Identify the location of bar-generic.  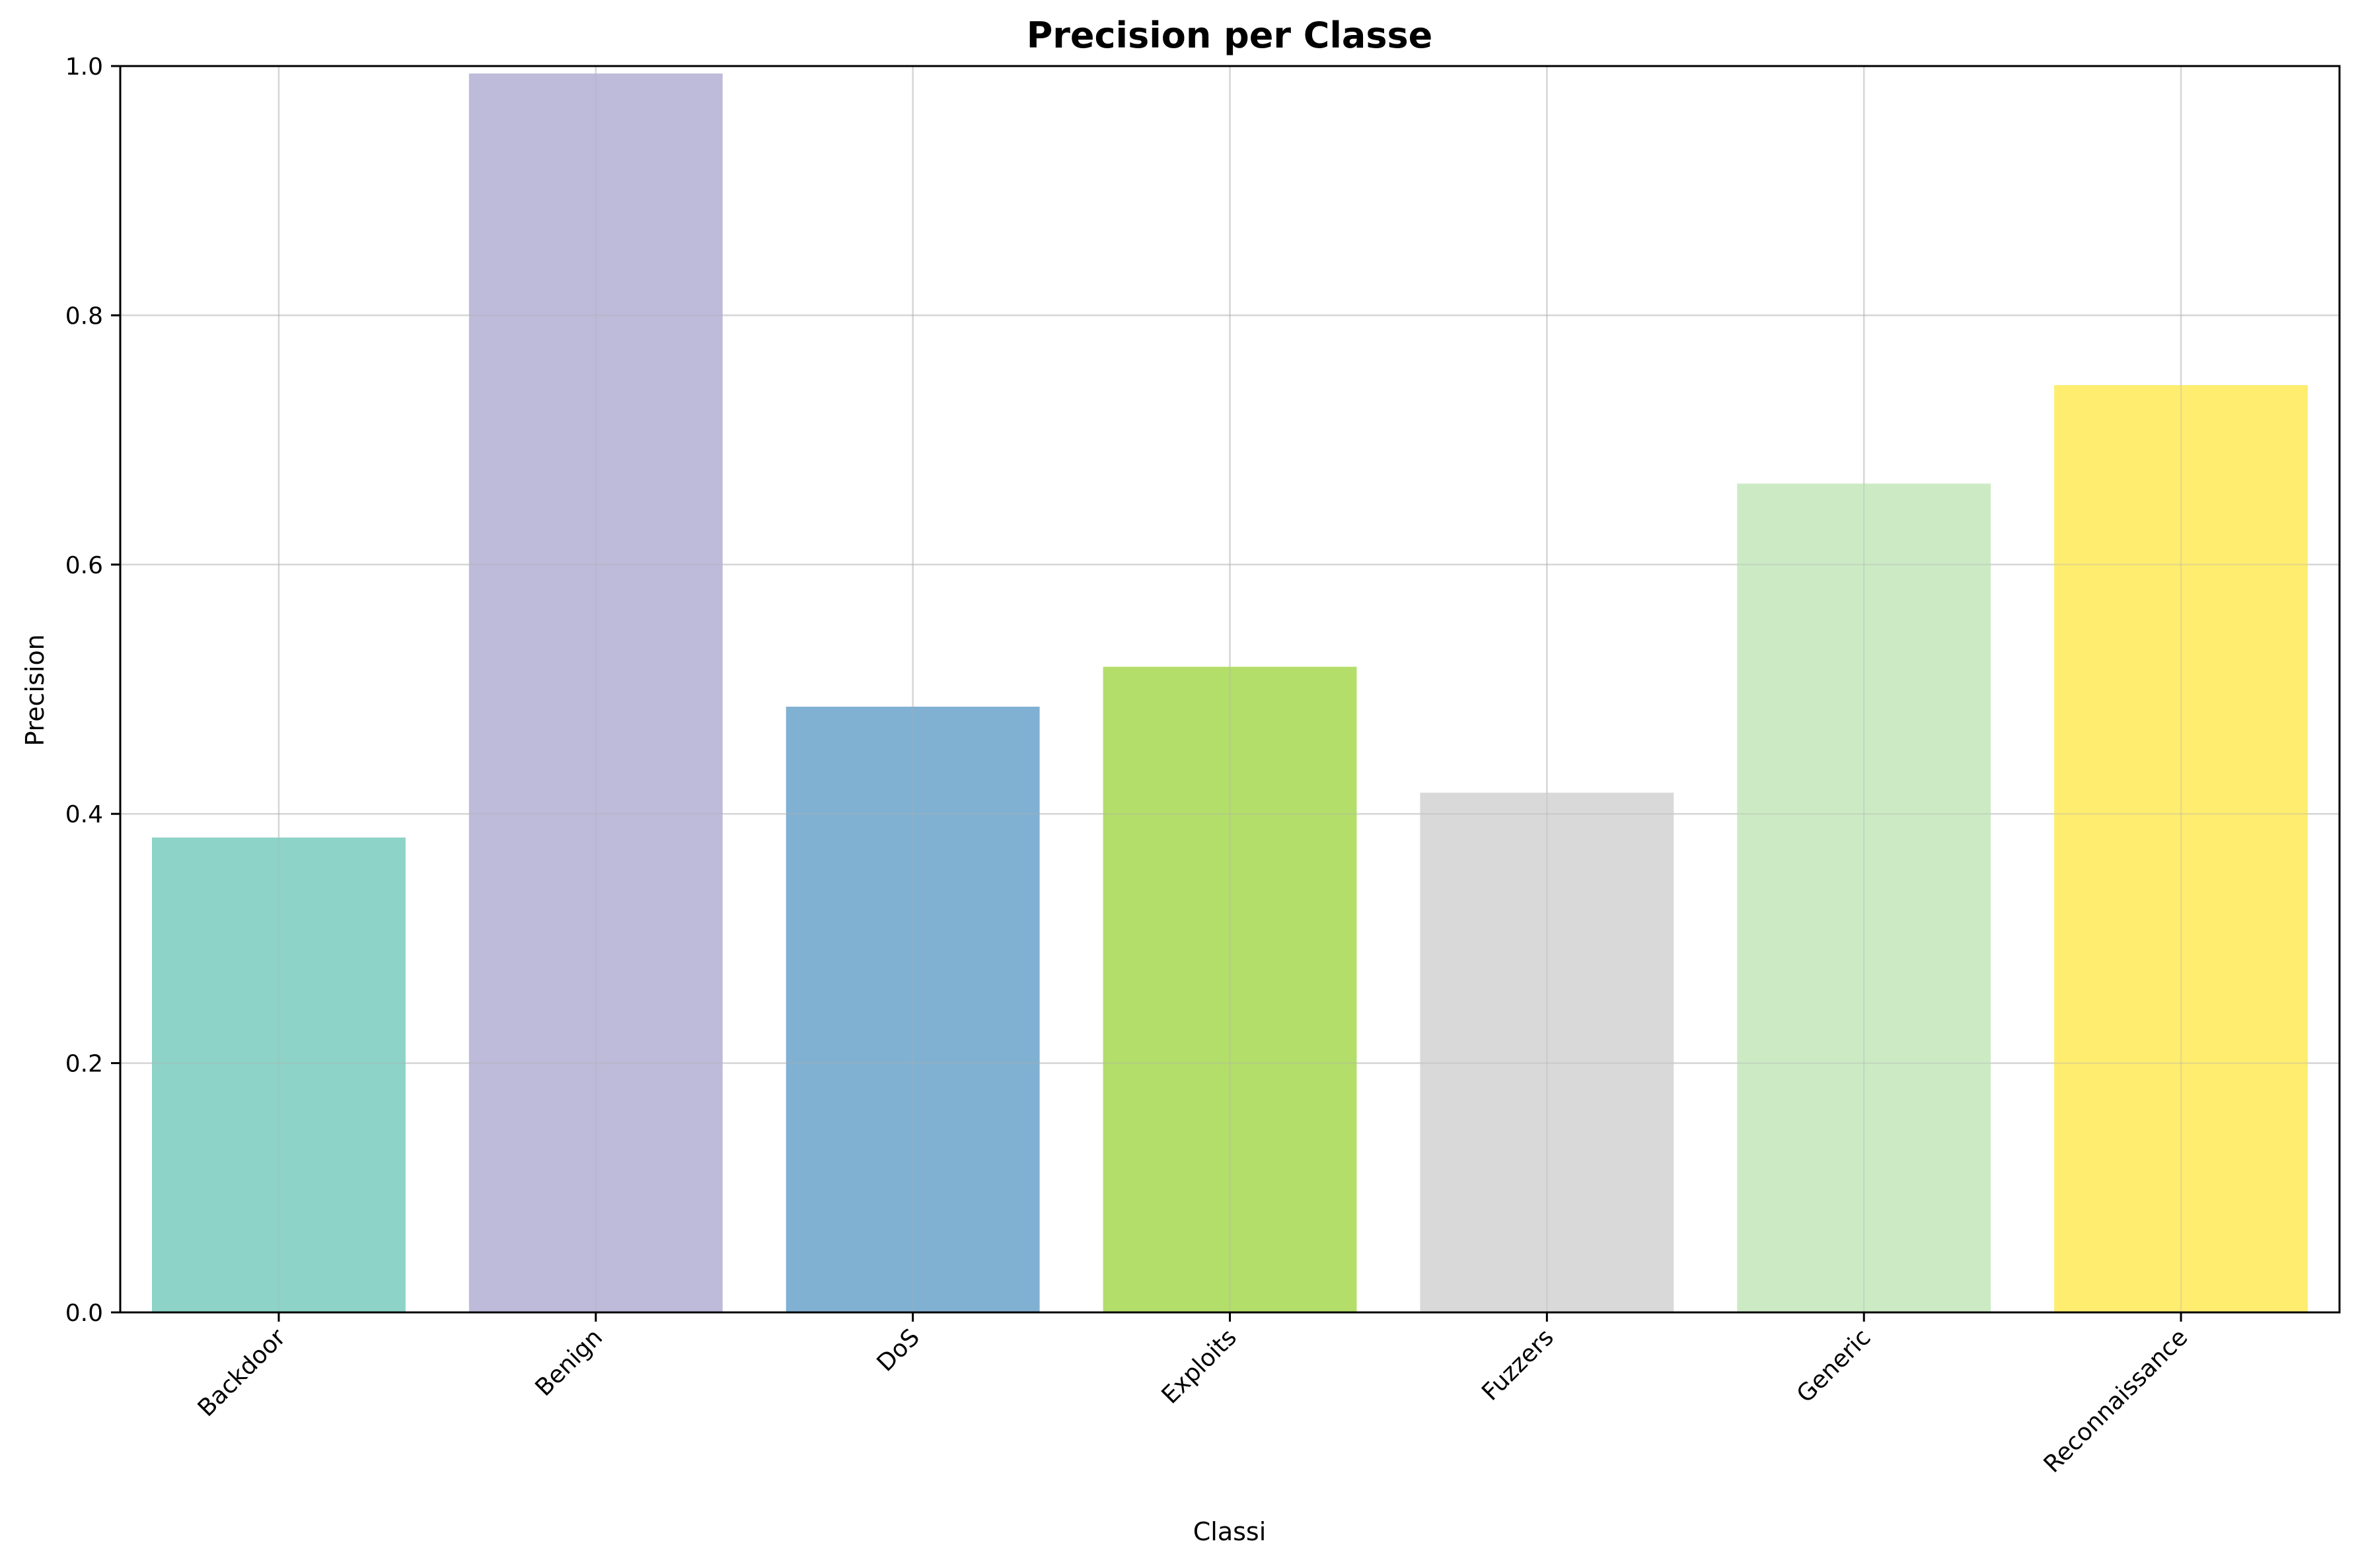
(1864, 897).